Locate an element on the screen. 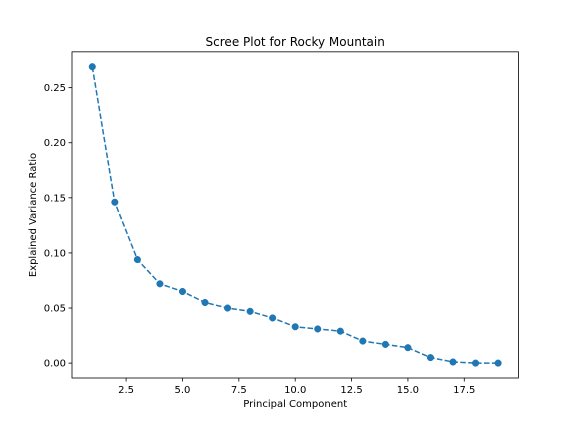 The width and height of the screenshot is (576, 432). chart-title: Scree Plot for Rocky Mountain is located at coordinates (295, 42).